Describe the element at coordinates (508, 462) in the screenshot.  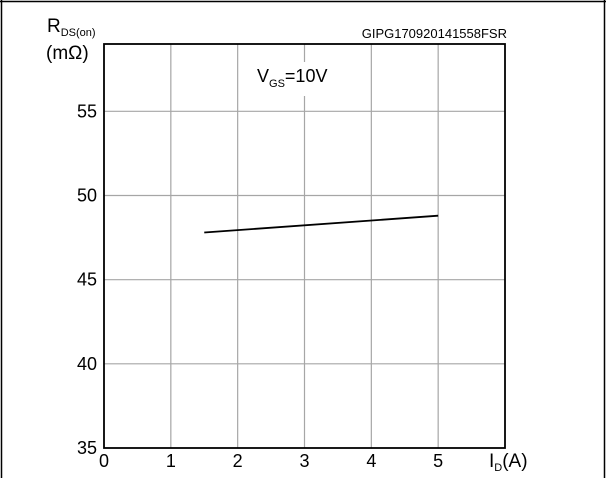
I see `x-axis-label: ID(A)` at that location.